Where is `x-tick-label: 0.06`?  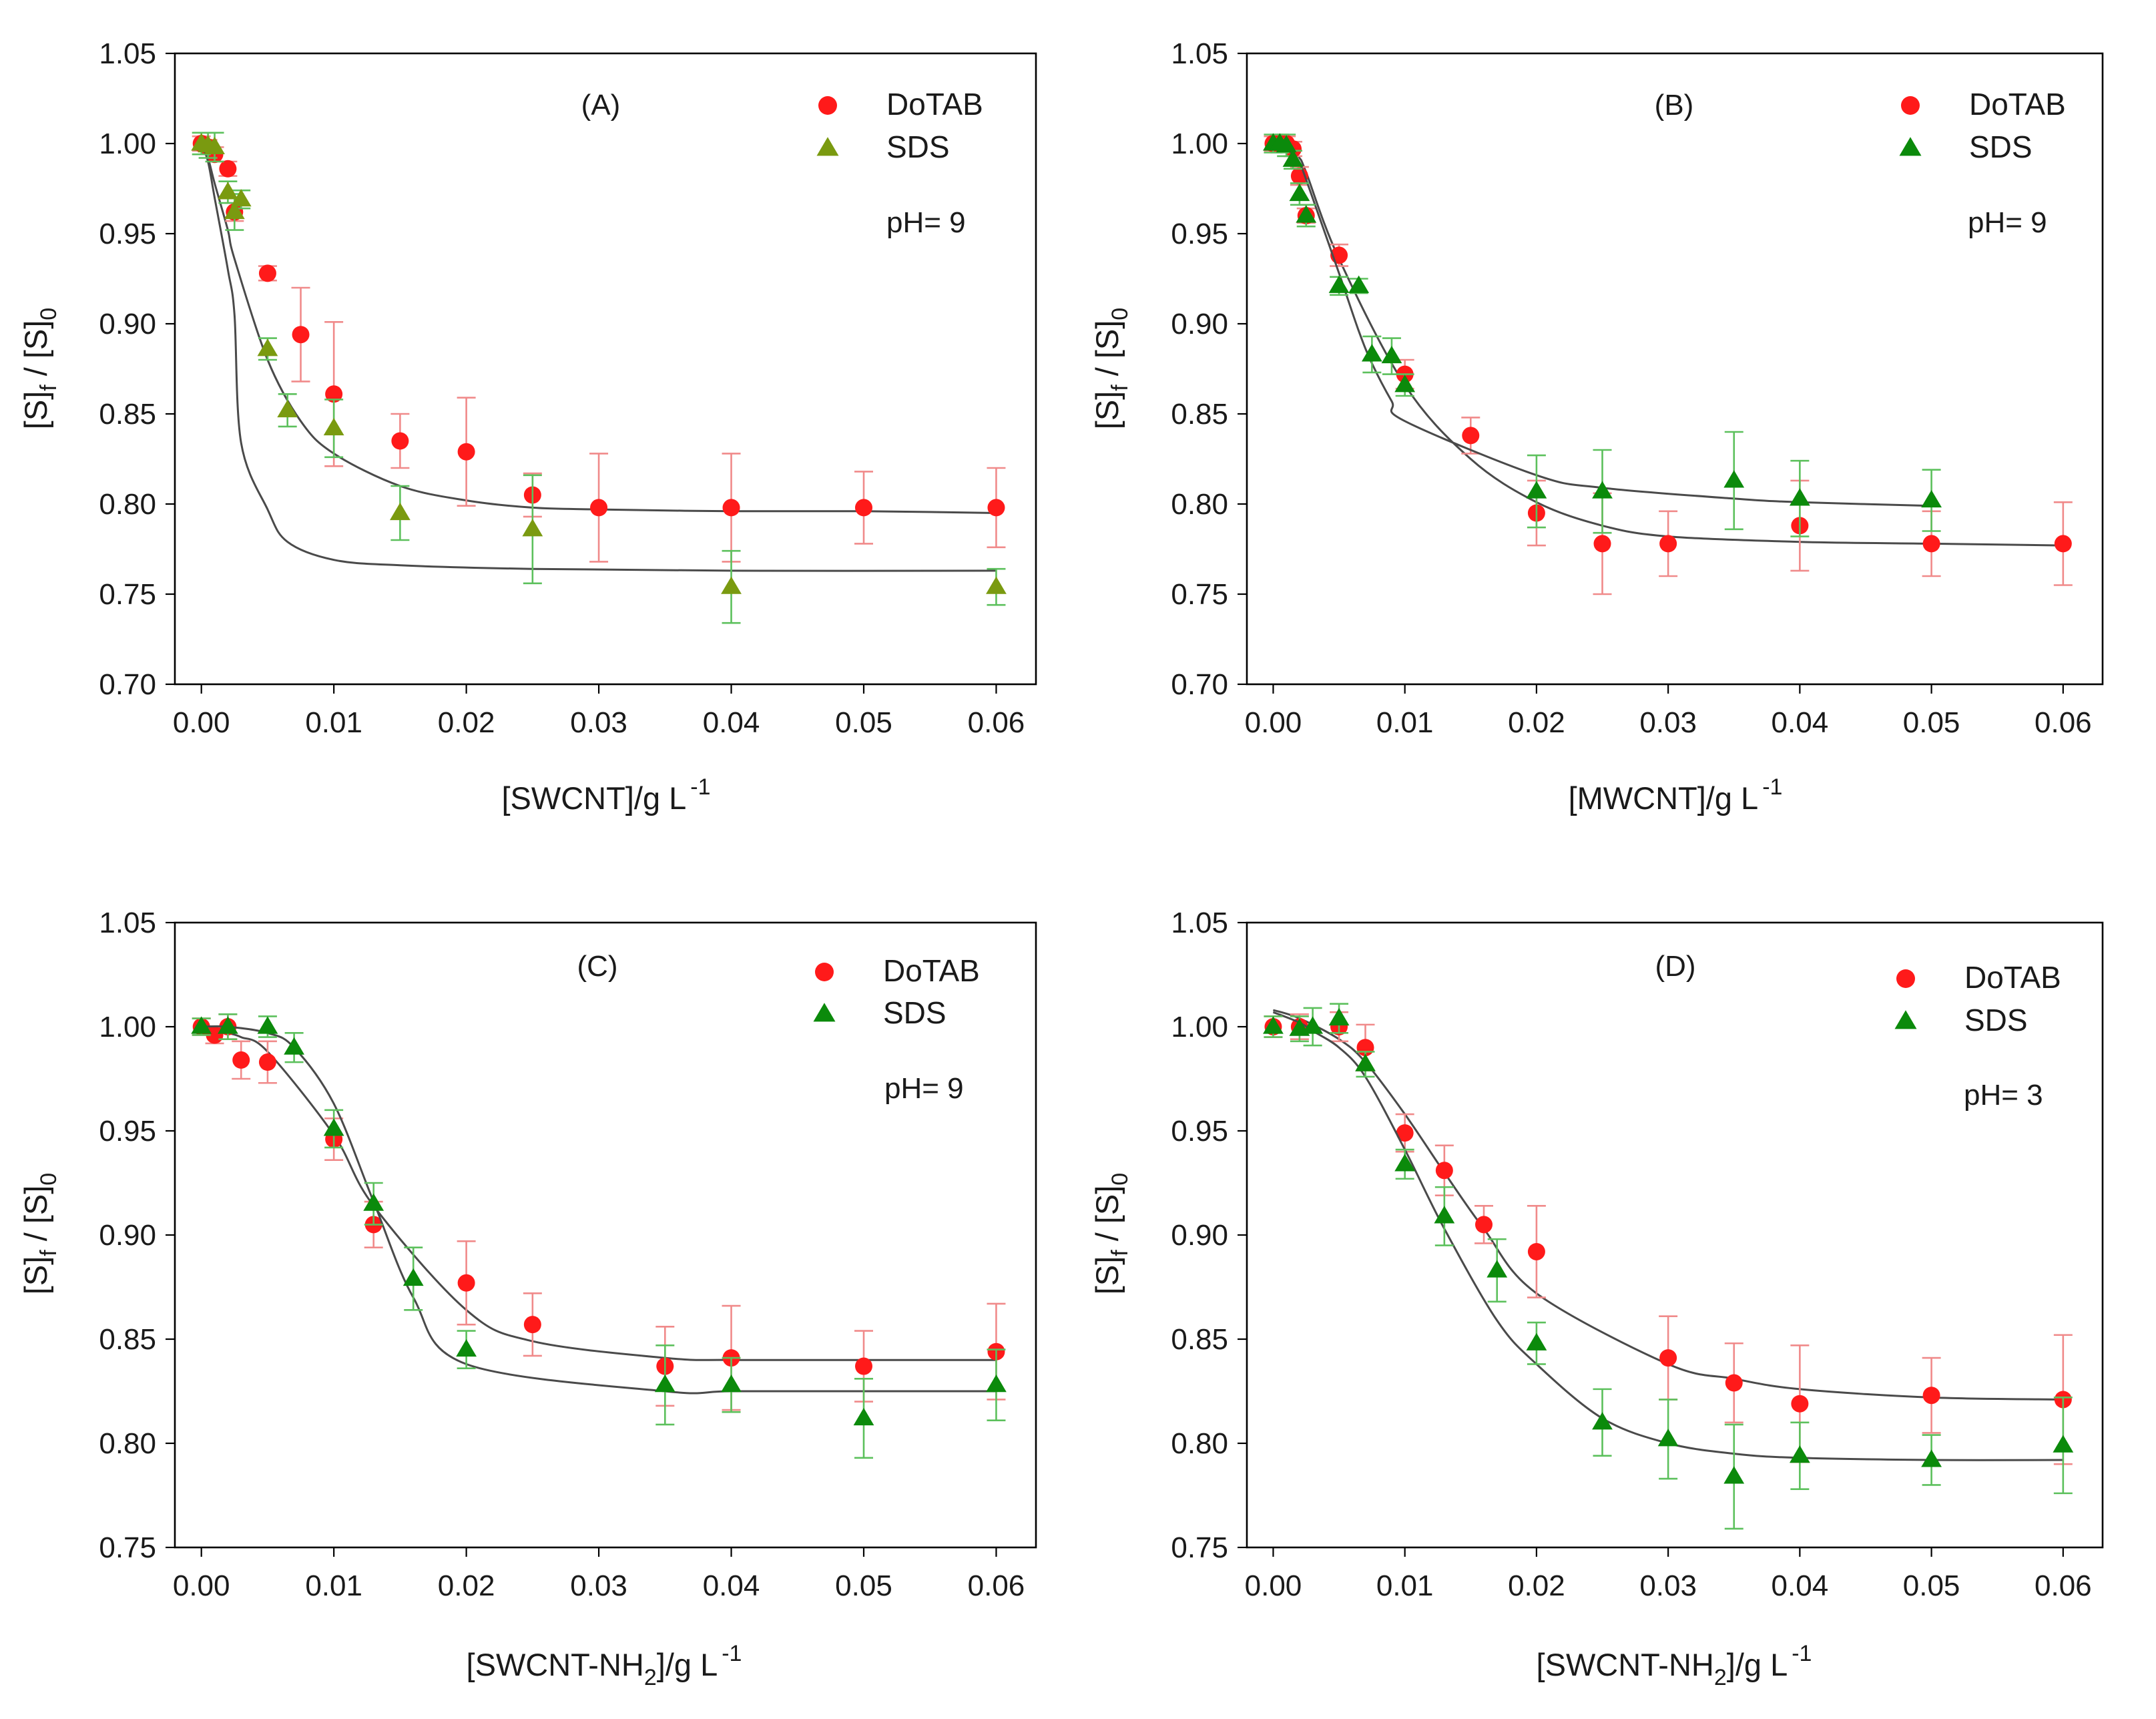
x-tick-label: 0.06 is located at coordinates (2063, 722).